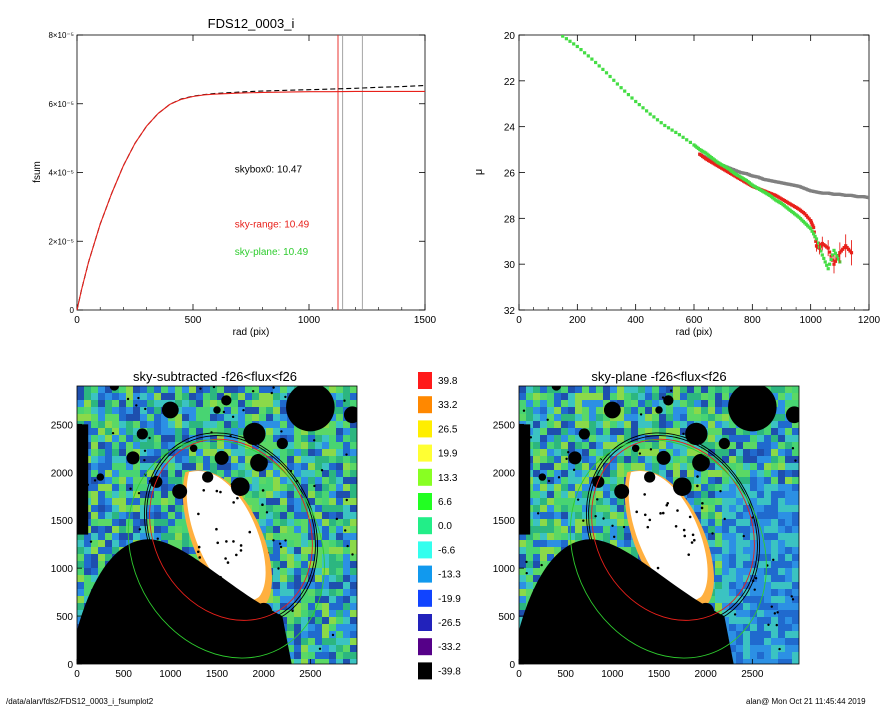 The image size is (885, 708). Describe the element at coordinates (519, 674) in the screenshot. I see `image-x-tick-label: 0` at that location.